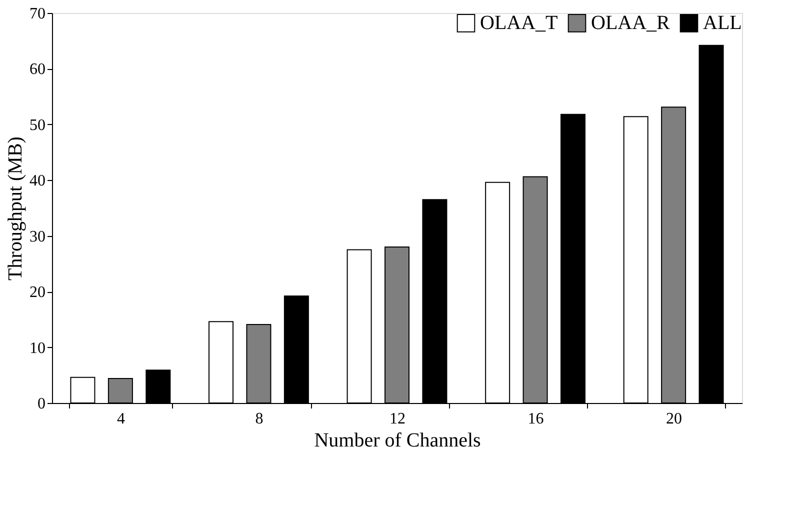 The height and width of the screenshot is (505, 807). I want to click on y-axis-title: Throughput (MB), so click(15, 208).